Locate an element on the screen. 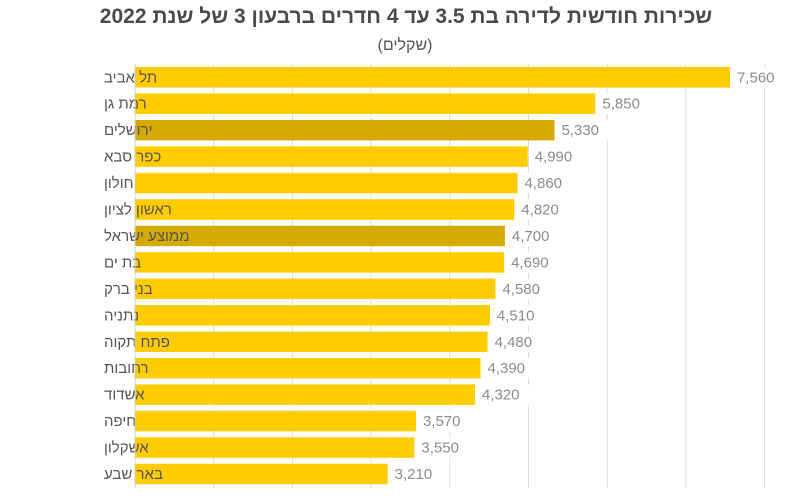  value-label: 4,390 is located at coordinates (506, 368).